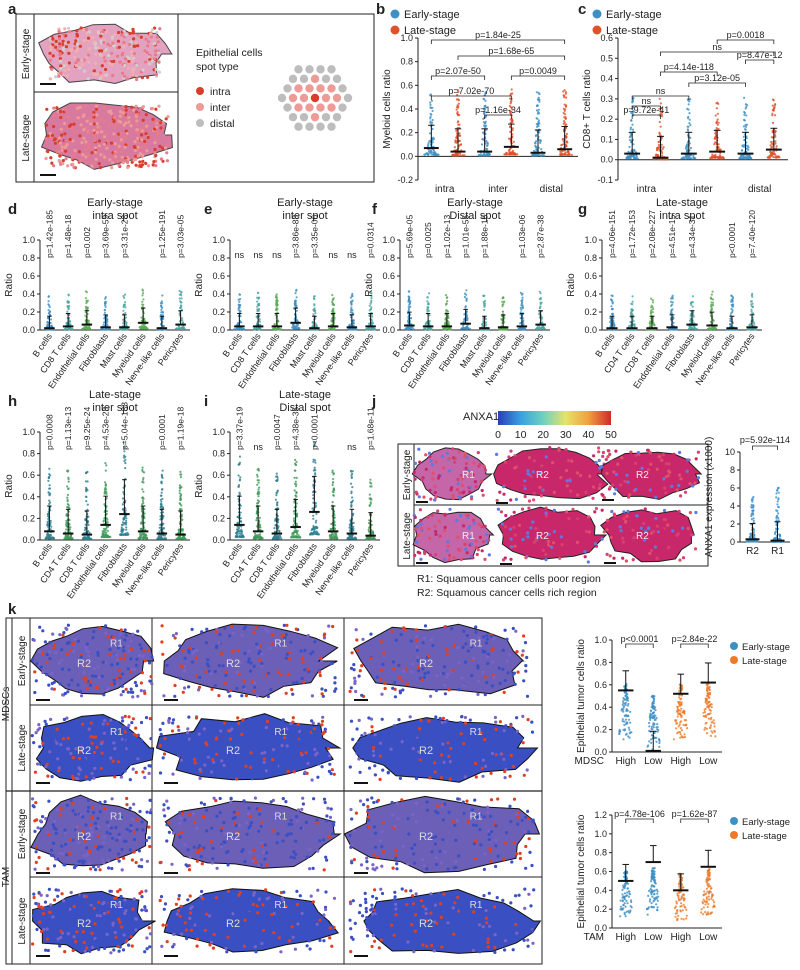  What do you see at coordinates (258, 255) in the screenshot?
I see `p-value: ns` at bounding box center [258, 255].